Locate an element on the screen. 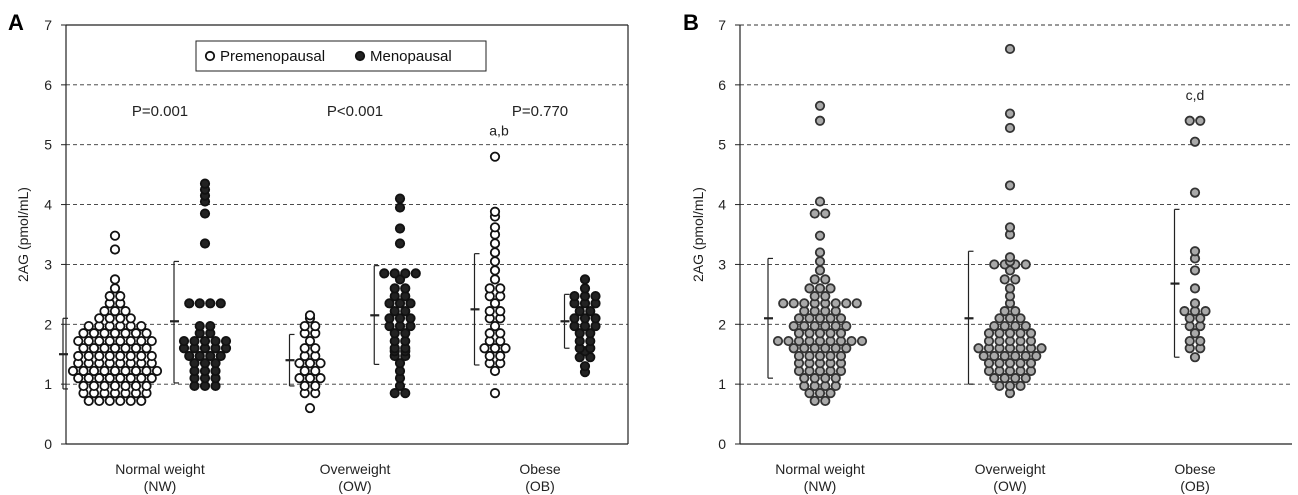 Image resolution: width=1298 pixels, height=495 pixels. annotation: c,d is located at coordinates (1195, 95).